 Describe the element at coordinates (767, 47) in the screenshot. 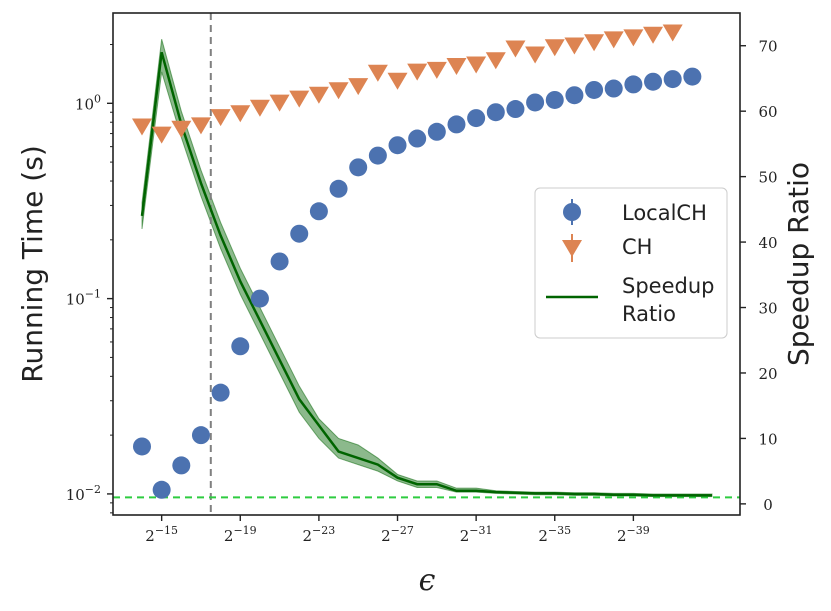

I see `right-tick-label: 70` at that location.